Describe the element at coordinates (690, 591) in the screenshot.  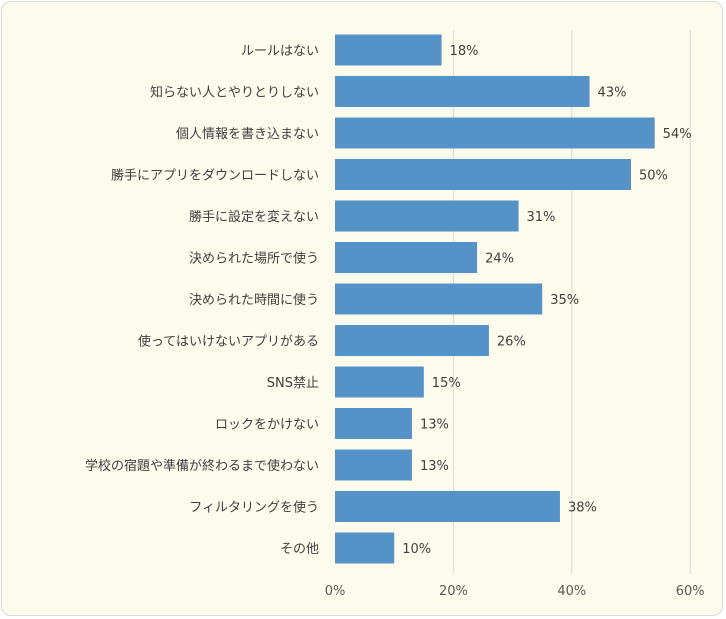
I see `x-tick-label: 60%` at that location.